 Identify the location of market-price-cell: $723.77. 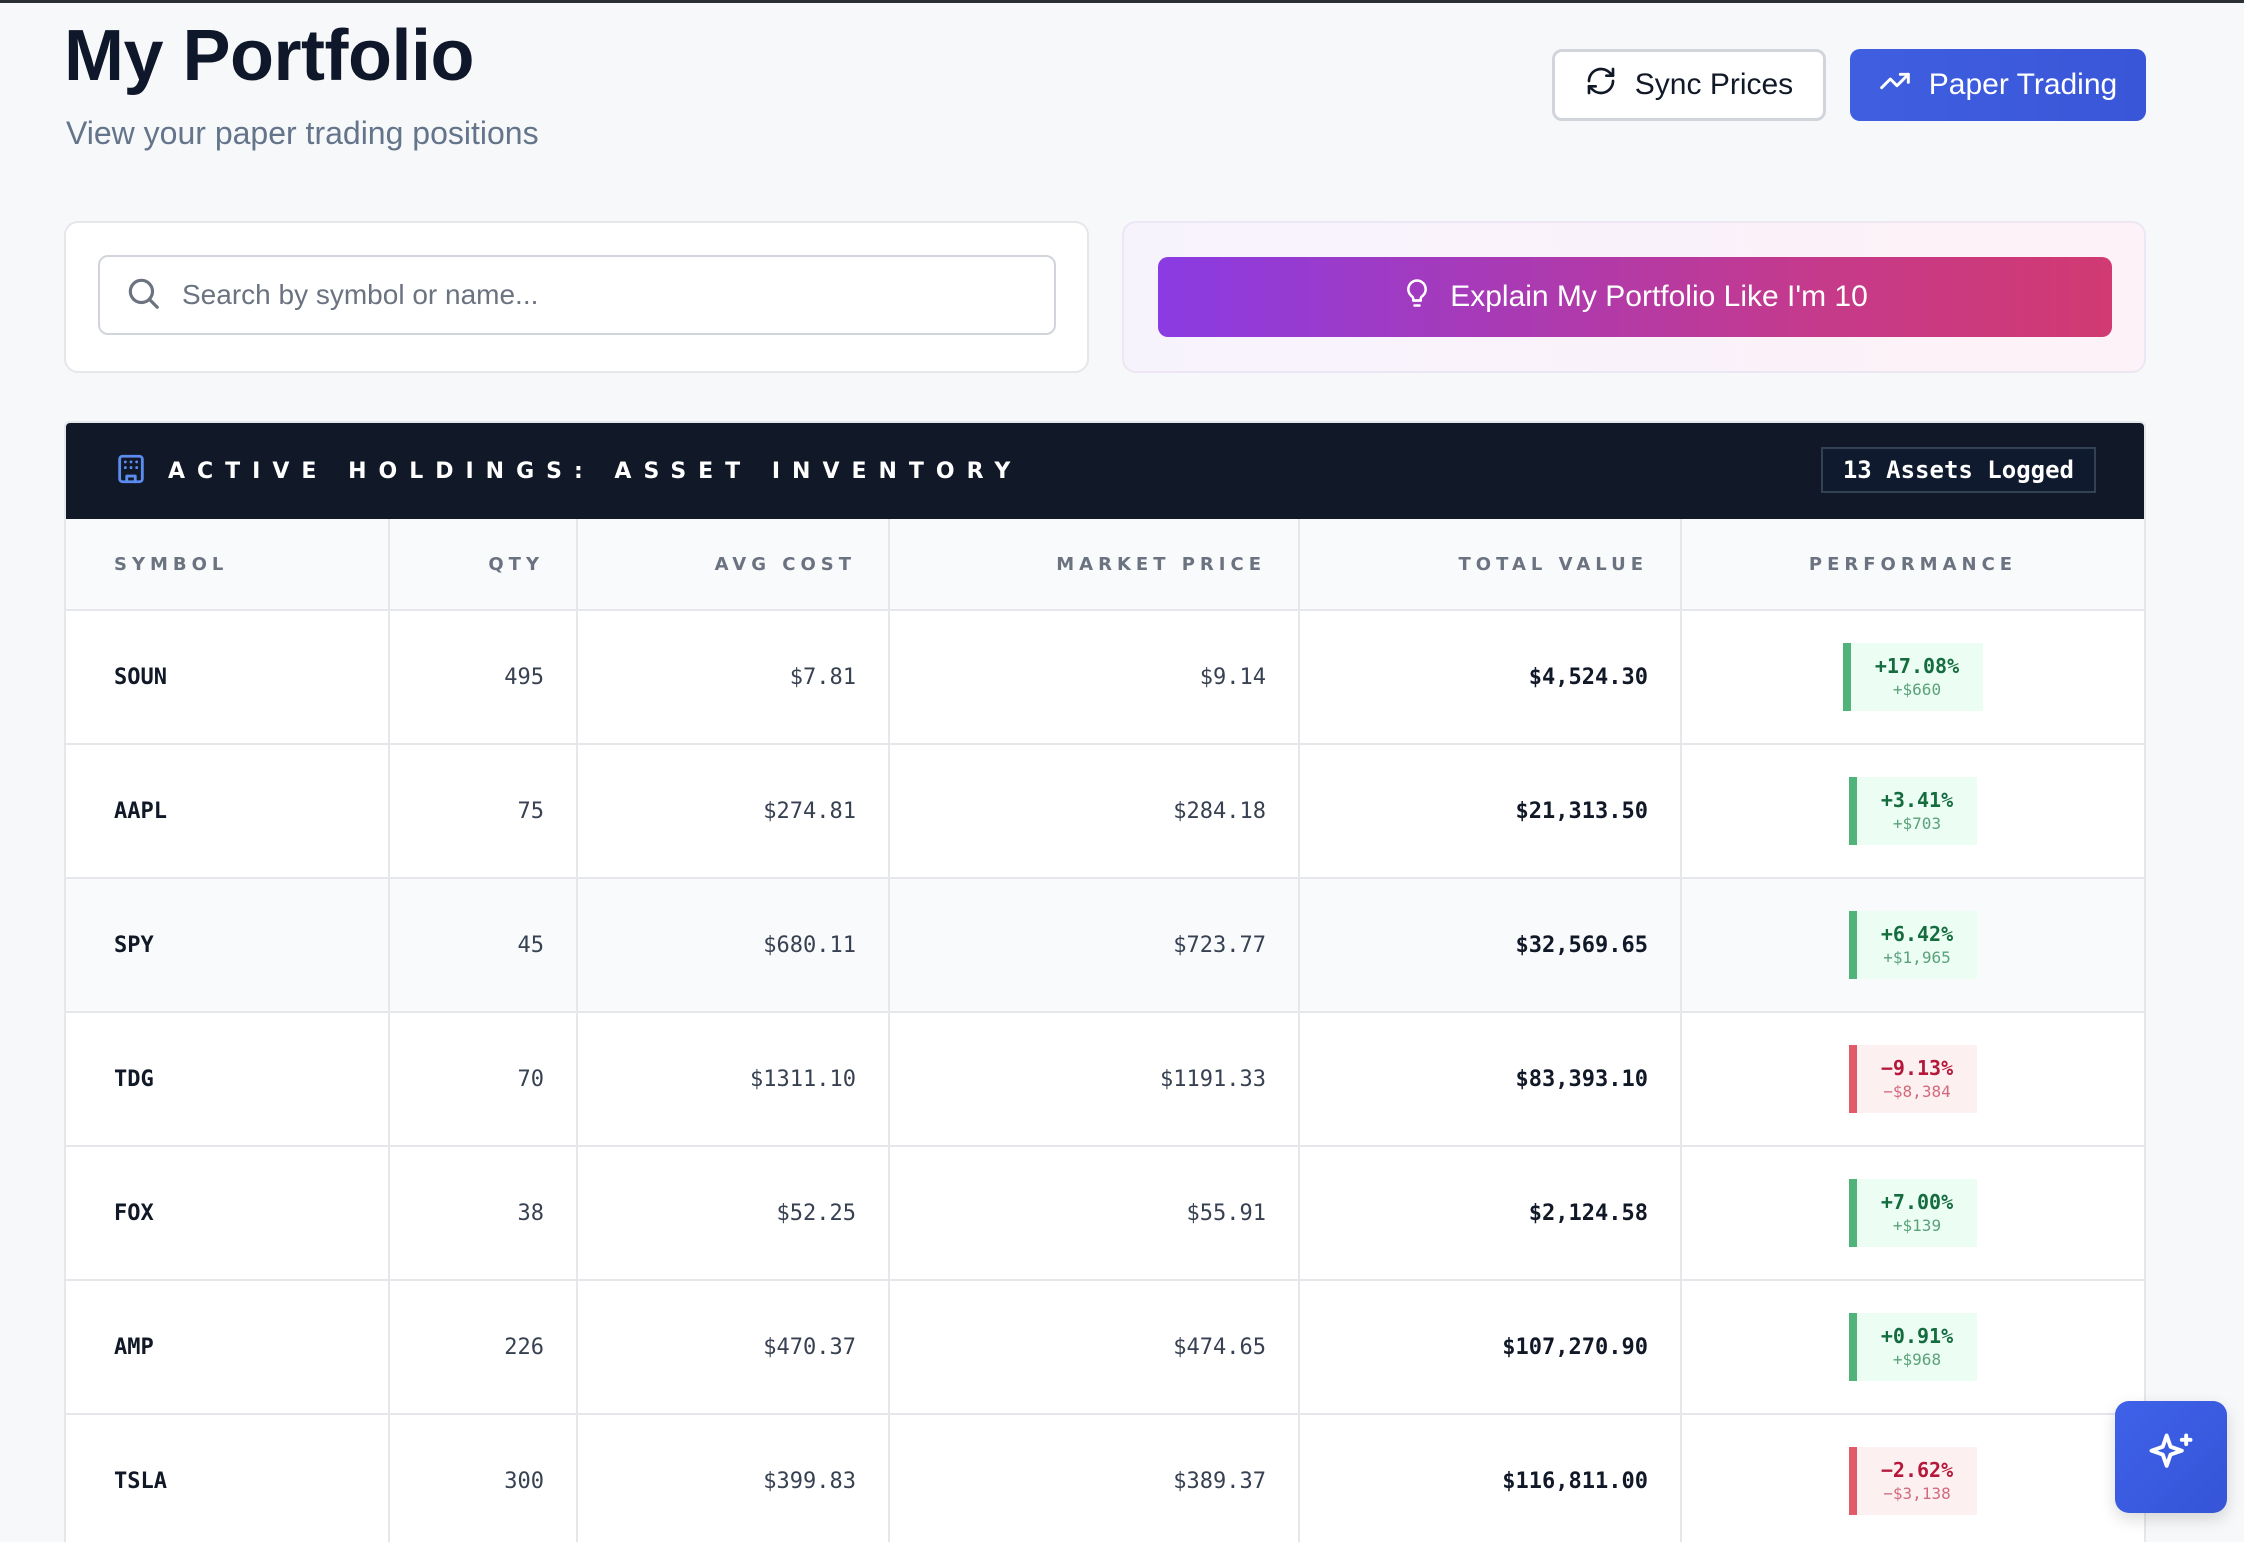
(1095, 945).